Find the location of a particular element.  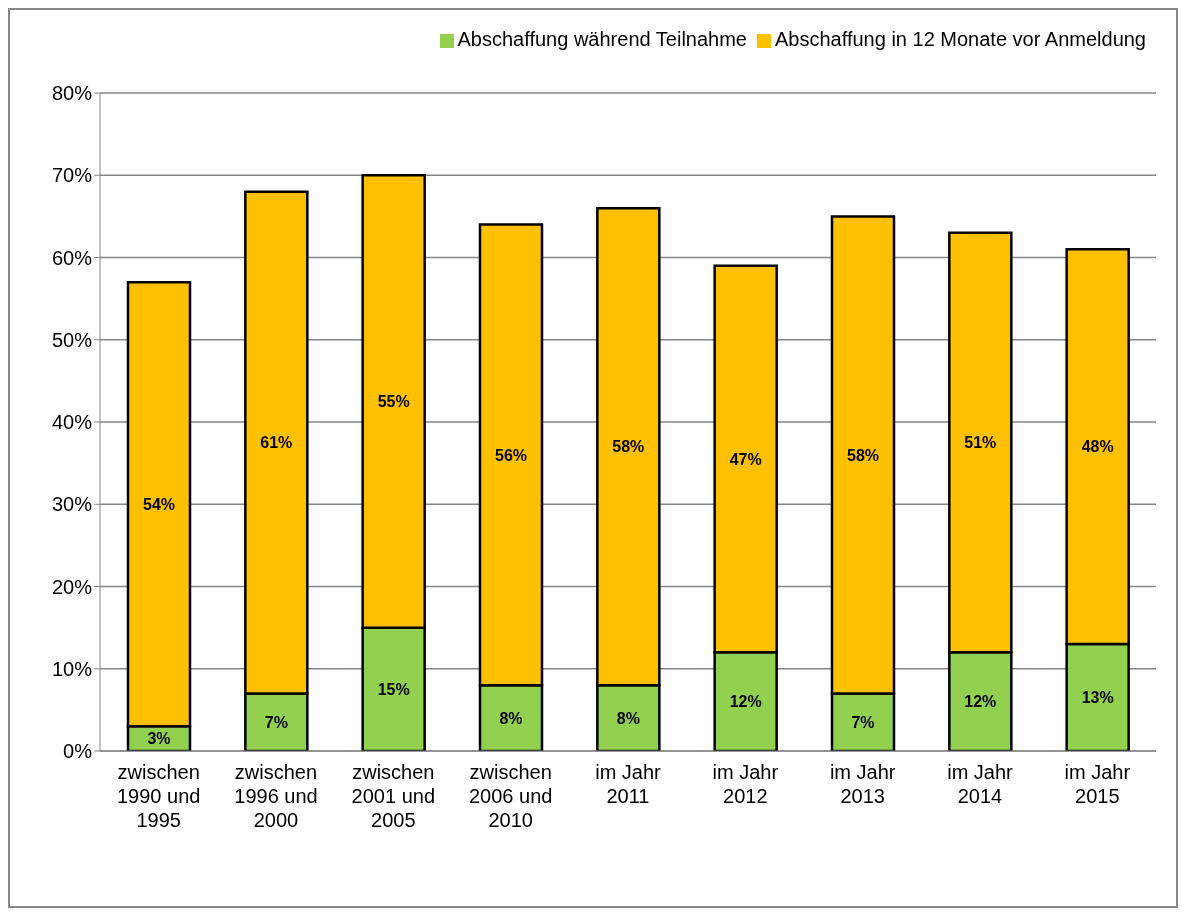

x-tick-label: im Jahr 2011 is located at coordinates (628, 784).